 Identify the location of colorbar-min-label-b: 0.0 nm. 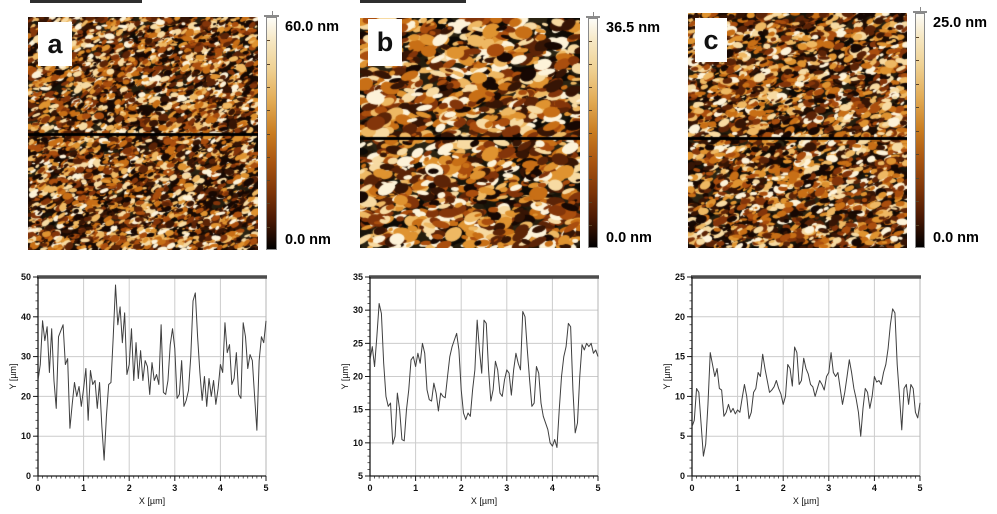
(629, 238).